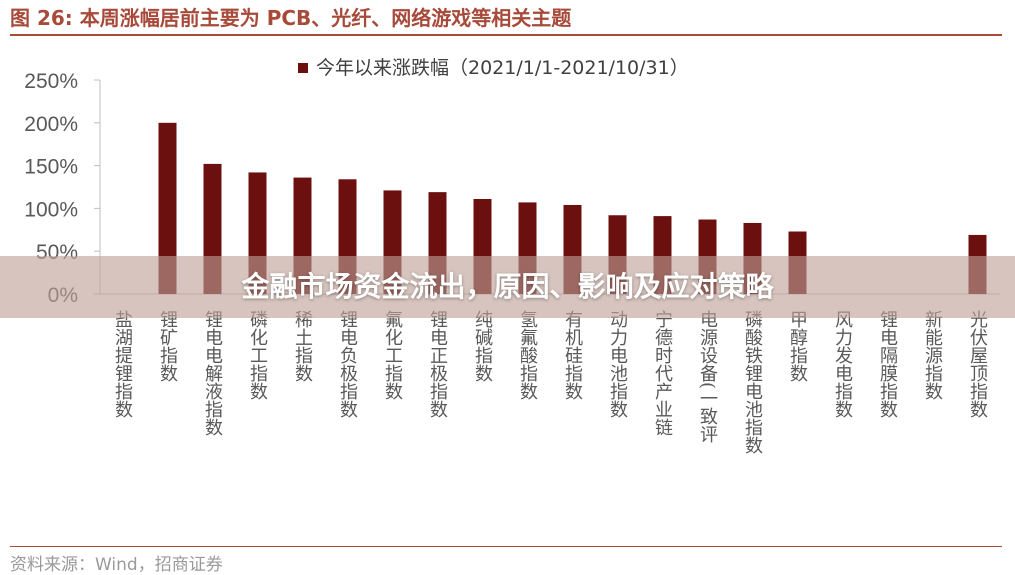 The width and height of the screenshot is (1015, 575). Describe the element at coordinates (392, 355) in the screenshot. I see `x-tick-label: 氟化工指数` at that location.